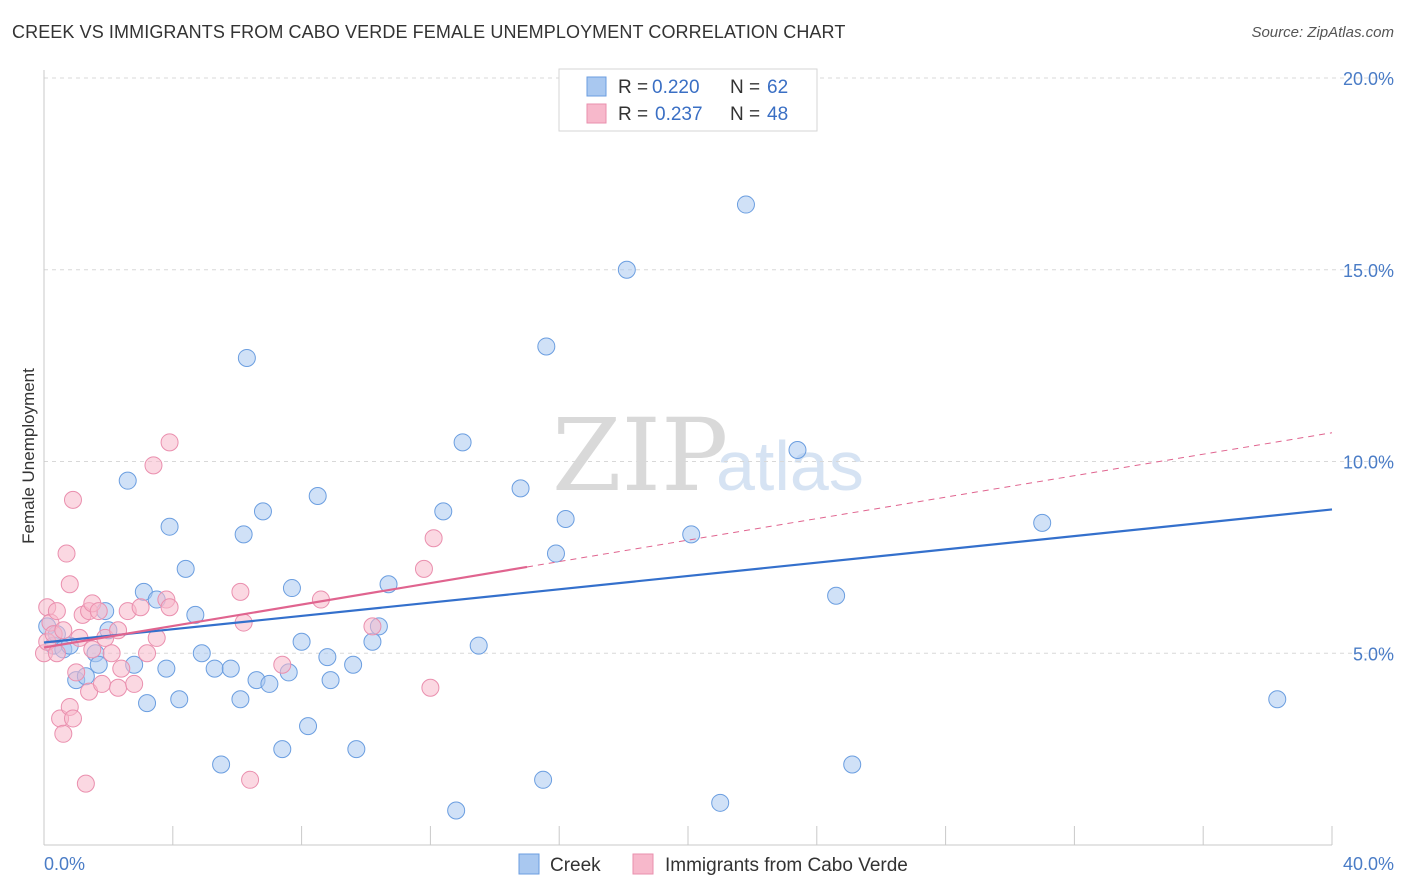 The height and width of the screenshot is (892, 1406). What do you see at coordinates (64, 864) in the screenshot?
I see `x-tick-label-left: 0.0%` at bounding box center [64, 864].